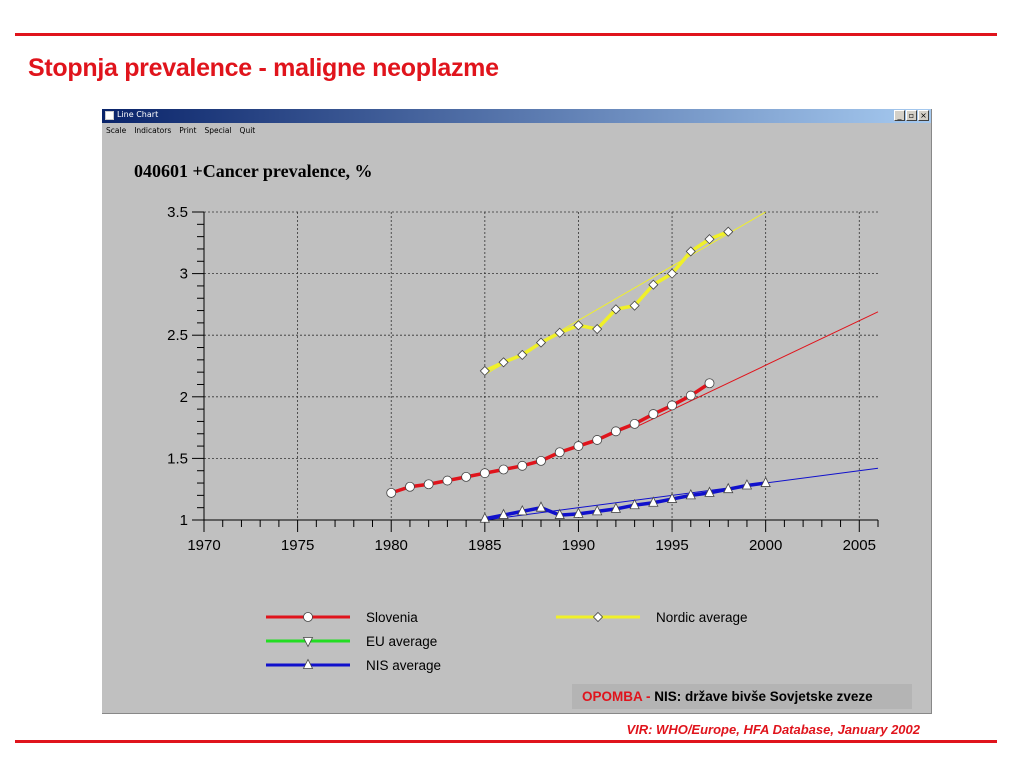 The image size is (1024, 768). What do you see at coordinates (391, 545) in the screenshot?
I see `x-tick-label: 1980` at bounding box center [391, 545].